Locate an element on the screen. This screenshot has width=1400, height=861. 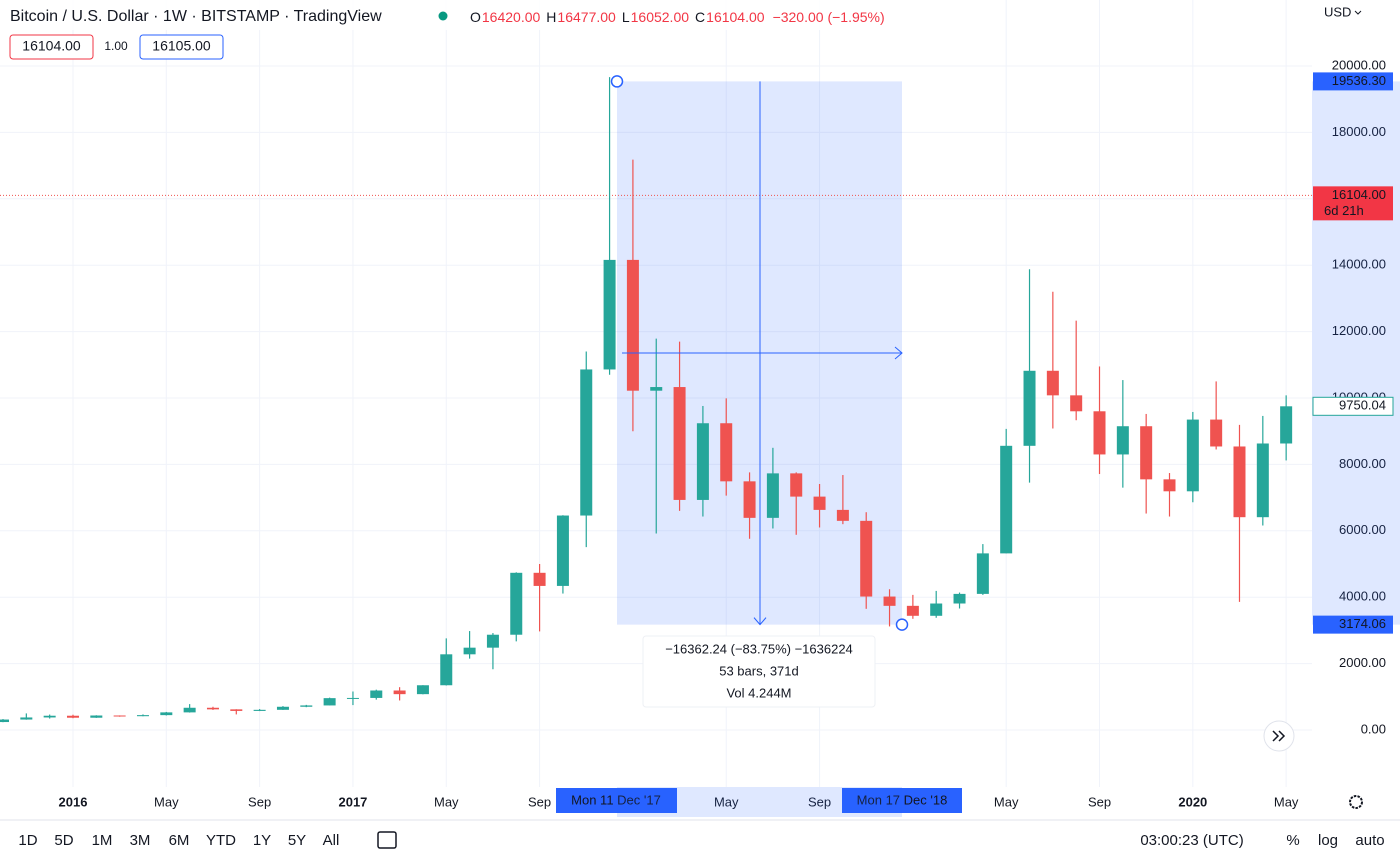
range-button: All is located at coordinates (331, 840).